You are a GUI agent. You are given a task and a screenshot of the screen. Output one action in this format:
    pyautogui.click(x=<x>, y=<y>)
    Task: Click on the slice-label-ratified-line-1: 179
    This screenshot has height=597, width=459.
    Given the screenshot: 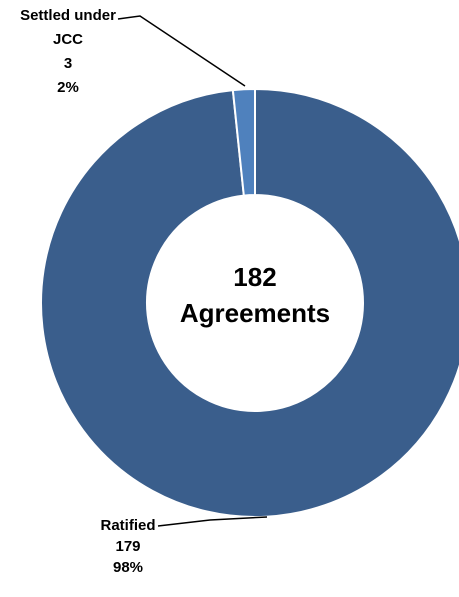 What is the action you would take?
    pyautogui.click(x=127, y=546)
    